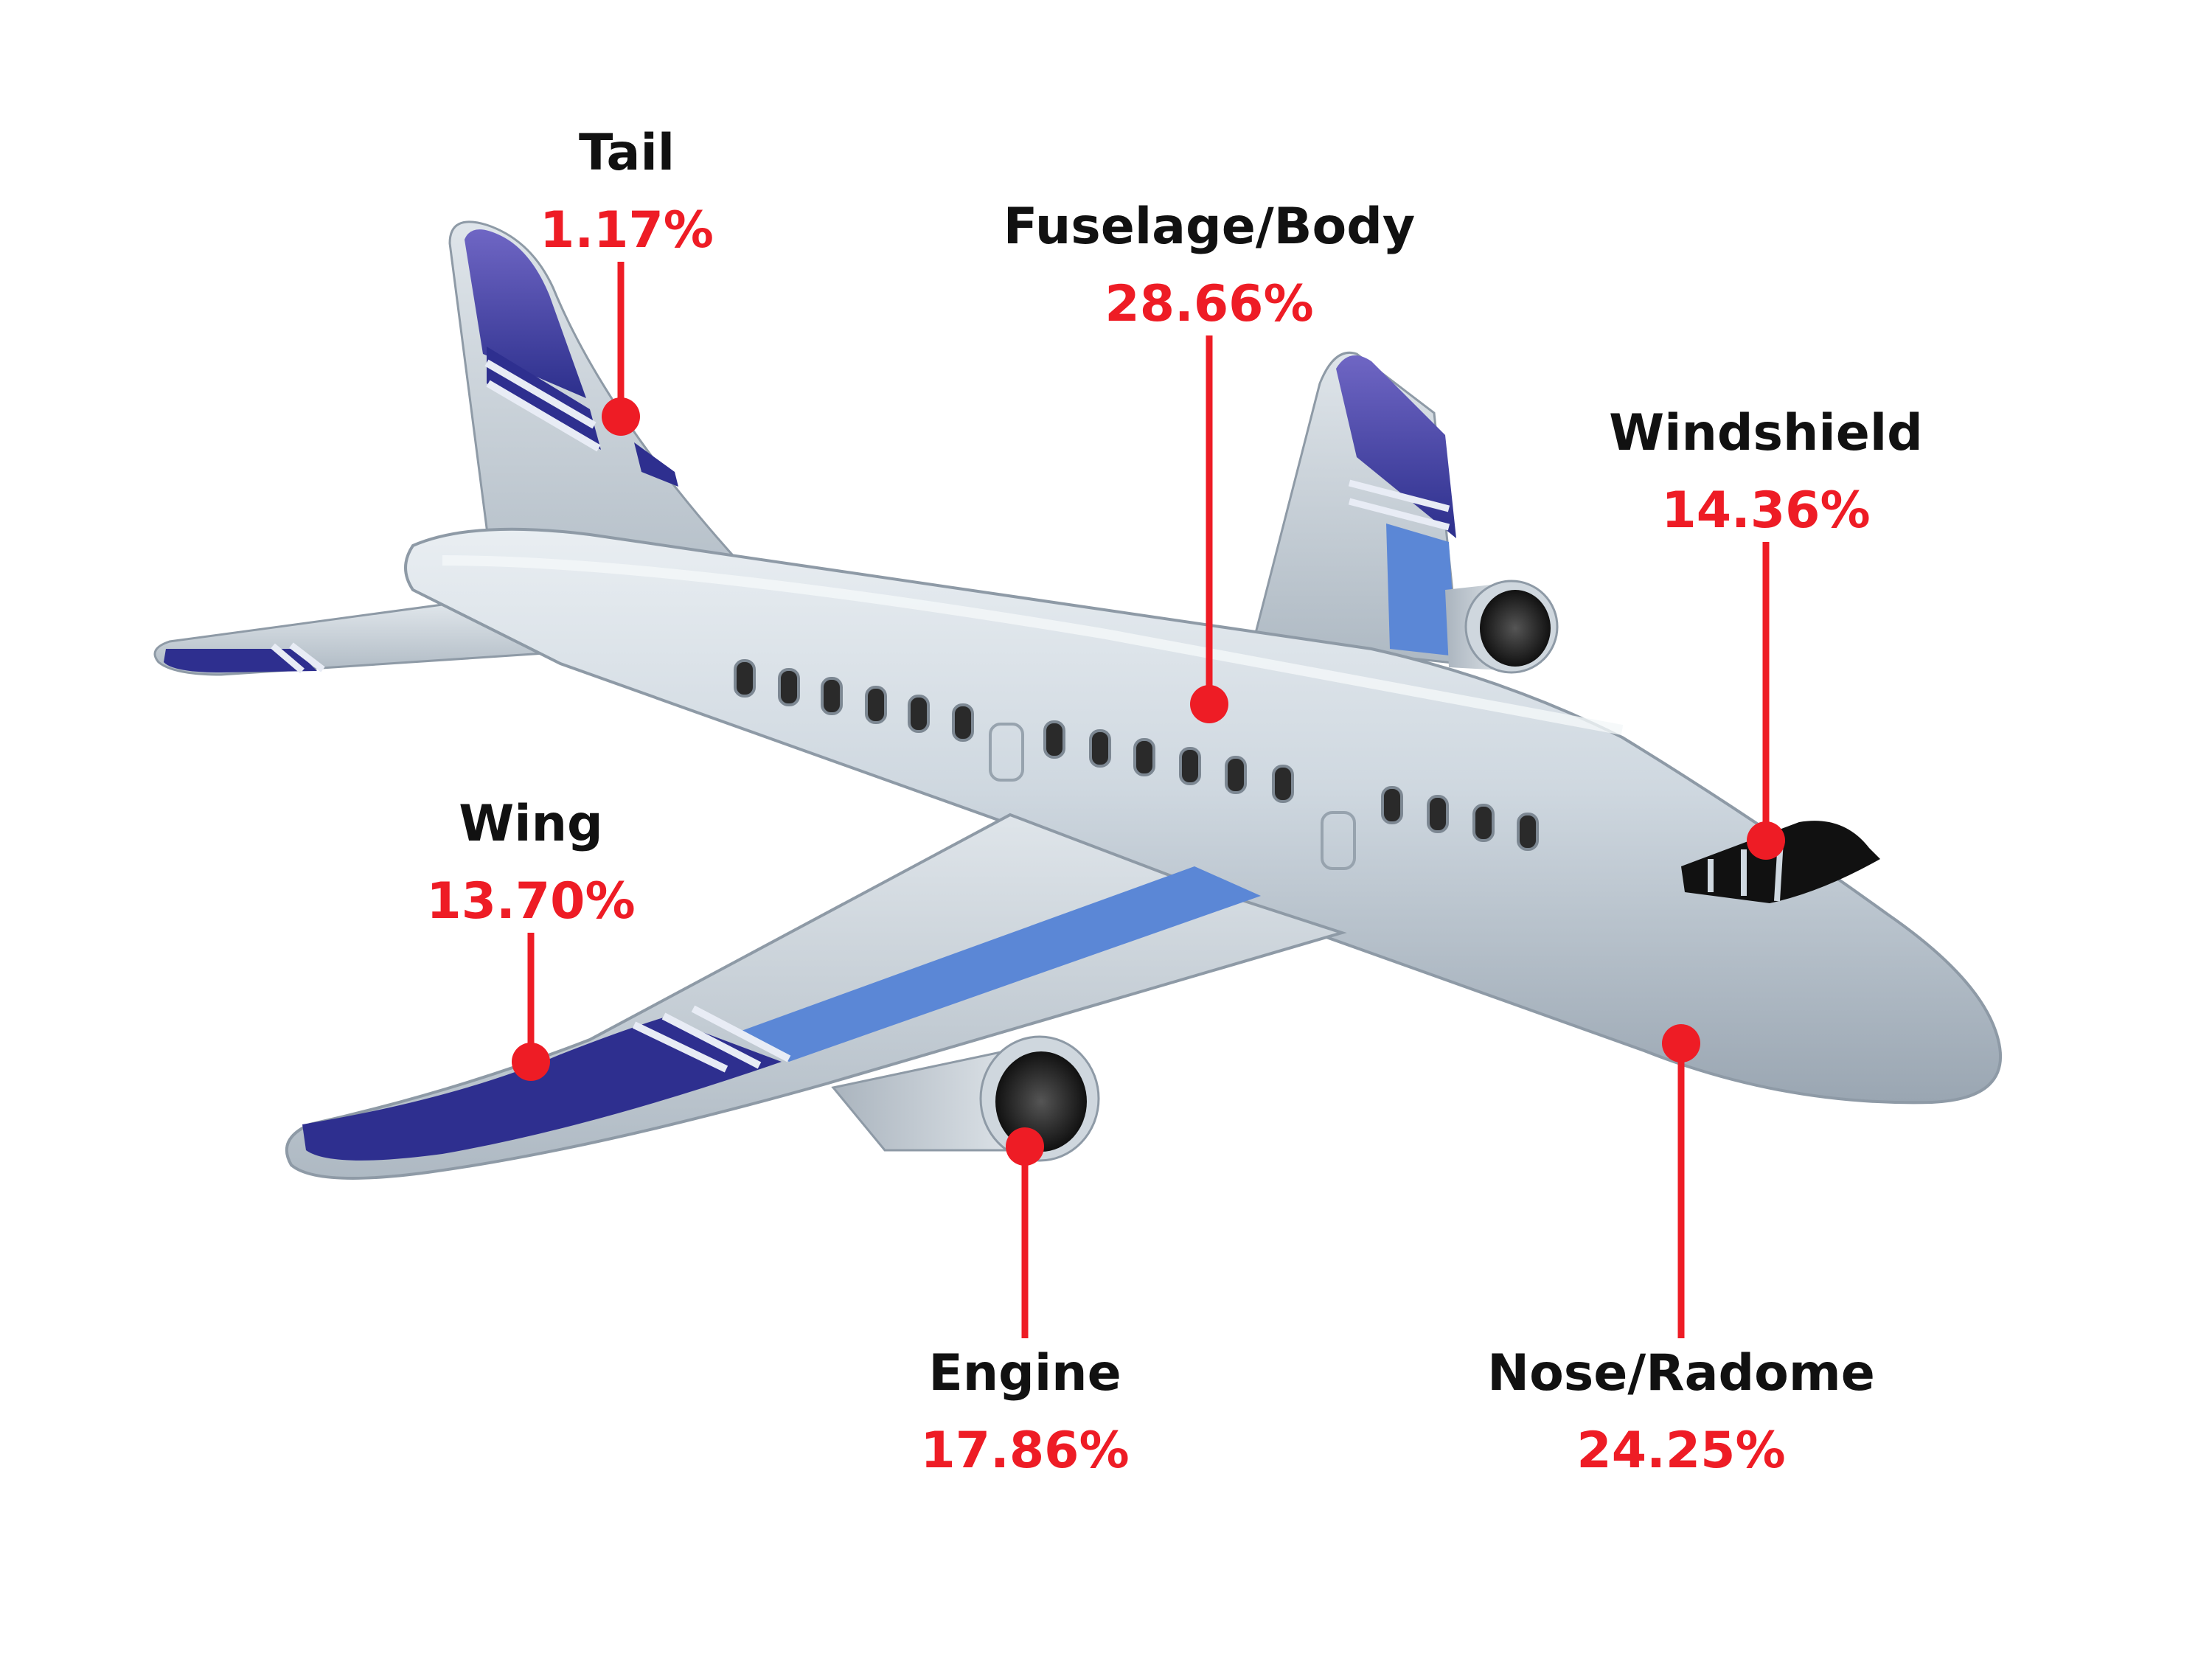 The width and height of the screenshot is (2212, 1659). Describe the element at coordinates (1766, 840) in the screenshot. I see `leader-dot-windshield` at that location.